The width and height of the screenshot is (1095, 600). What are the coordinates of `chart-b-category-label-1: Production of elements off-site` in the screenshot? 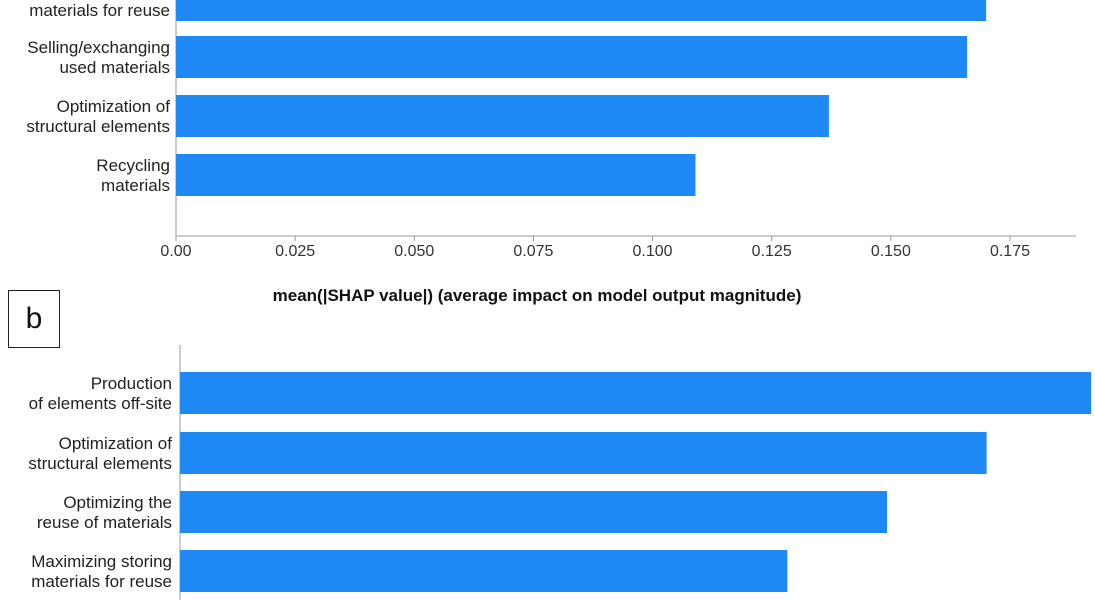 It's located at (100, 393).